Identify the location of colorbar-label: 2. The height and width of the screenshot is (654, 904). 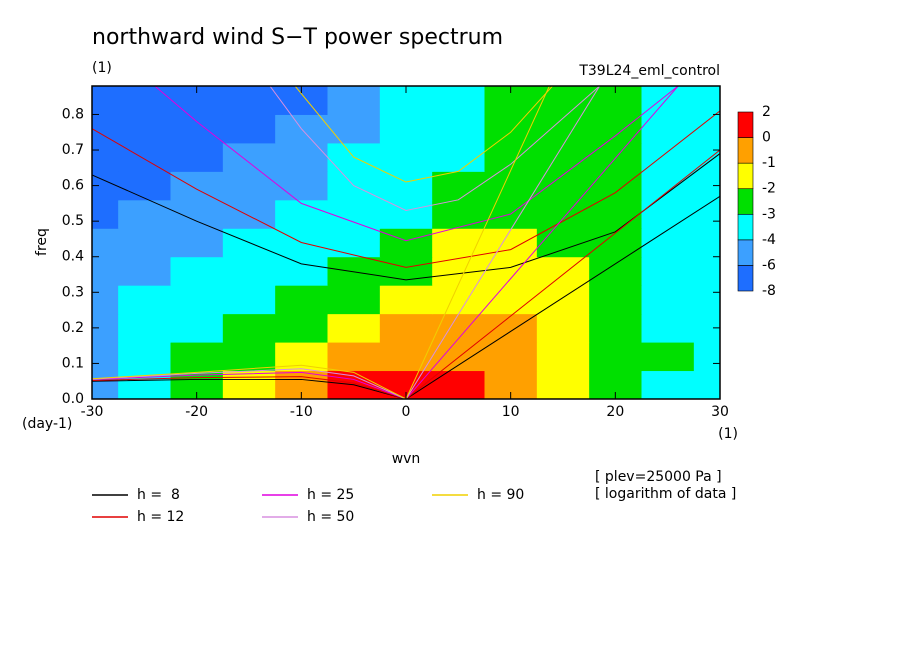
(766, 112).